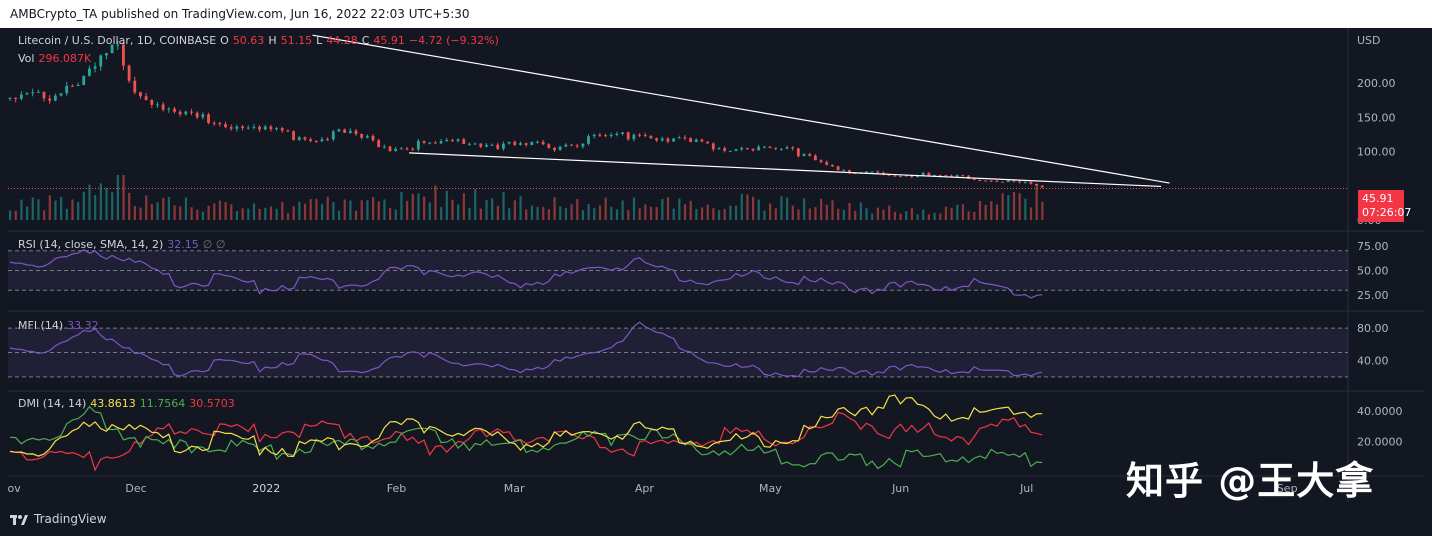 This screenshot has width=1432, height=536. What do you see at coordinates (1373, 361) in the screenshot?
I see `mfi-axis-tick: 40.00` at bounding box center [1373, 361].